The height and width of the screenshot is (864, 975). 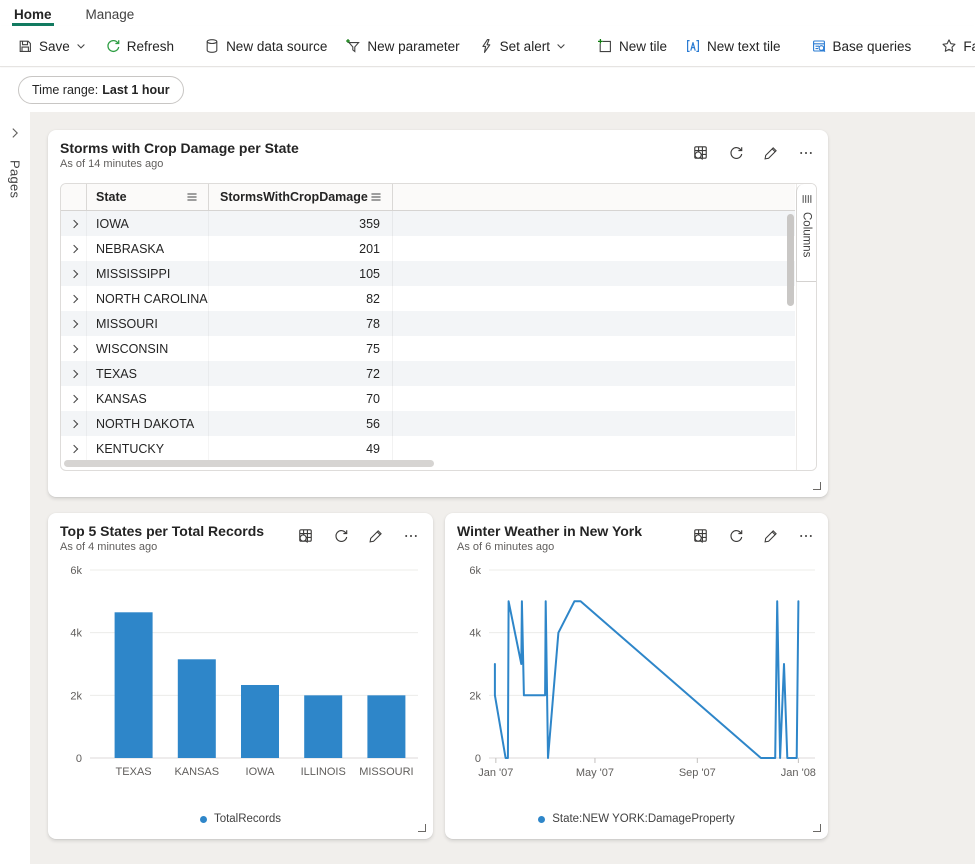 What do you see at coordinates (15, 179) in the screenshot?
I see `pages-rail-label: Pages` at bounding box center [15, 179].